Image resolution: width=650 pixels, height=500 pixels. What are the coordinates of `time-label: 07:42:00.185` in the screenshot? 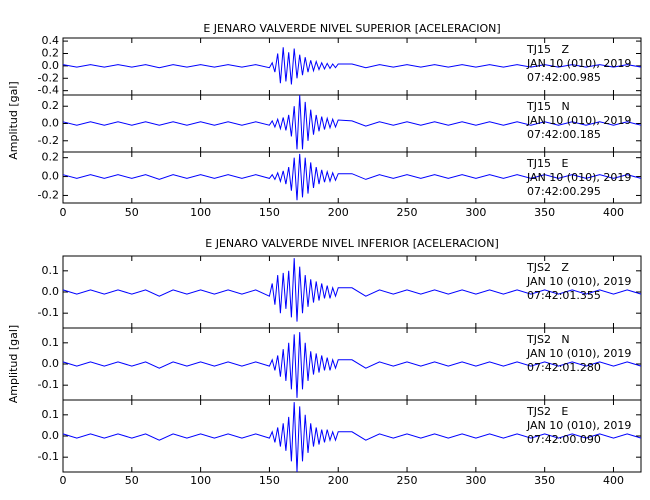 It's located at (564, 134).